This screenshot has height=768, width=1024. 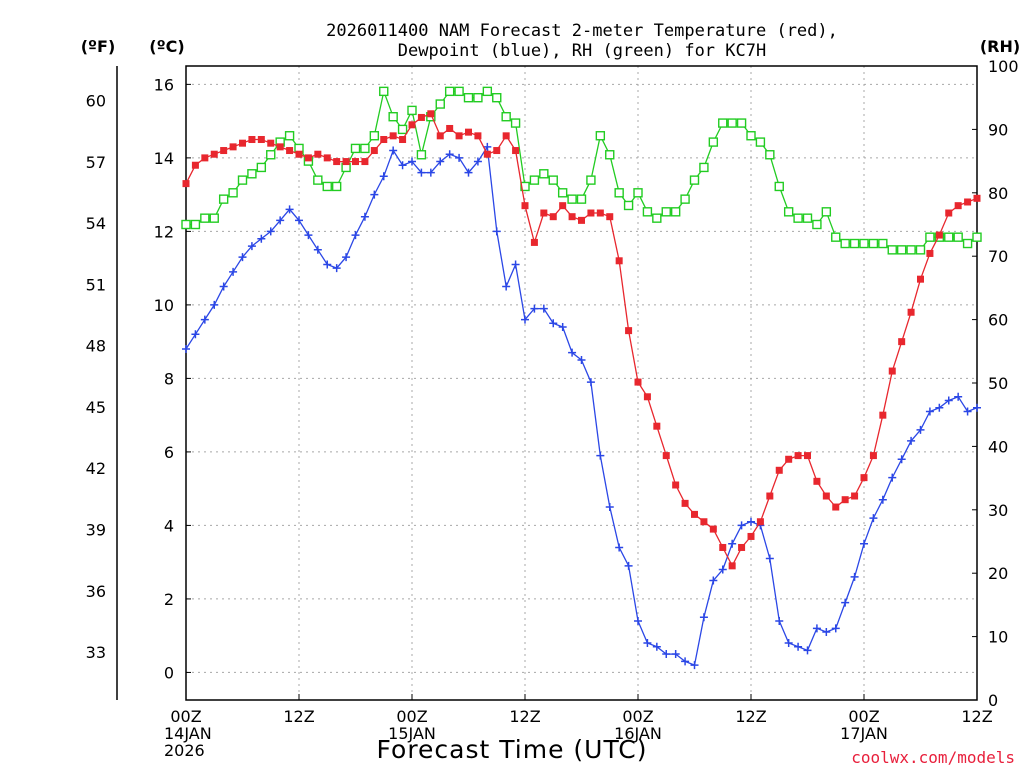 I want to click on celsius-tick-label: 2, so click(x=169, y=599).